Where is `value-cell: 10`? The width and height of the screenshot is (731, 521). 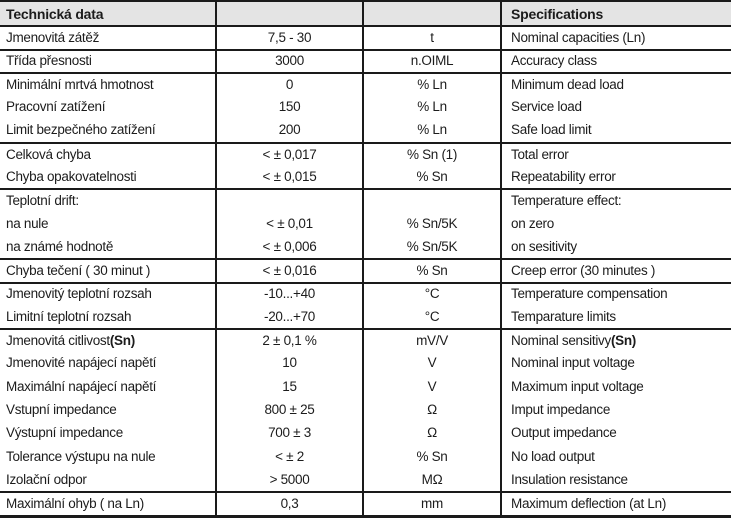 value-cell: 10 is located at coordinates (288, 363).